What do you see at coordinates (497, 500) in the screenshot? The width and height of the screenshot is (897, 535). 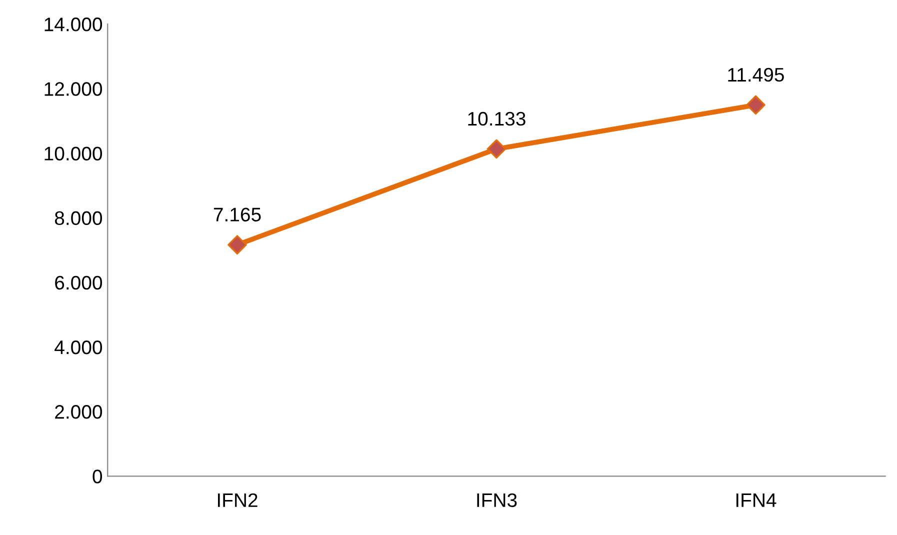 I see `x-tick-label: IFN3` at bounding box center [497, 500].